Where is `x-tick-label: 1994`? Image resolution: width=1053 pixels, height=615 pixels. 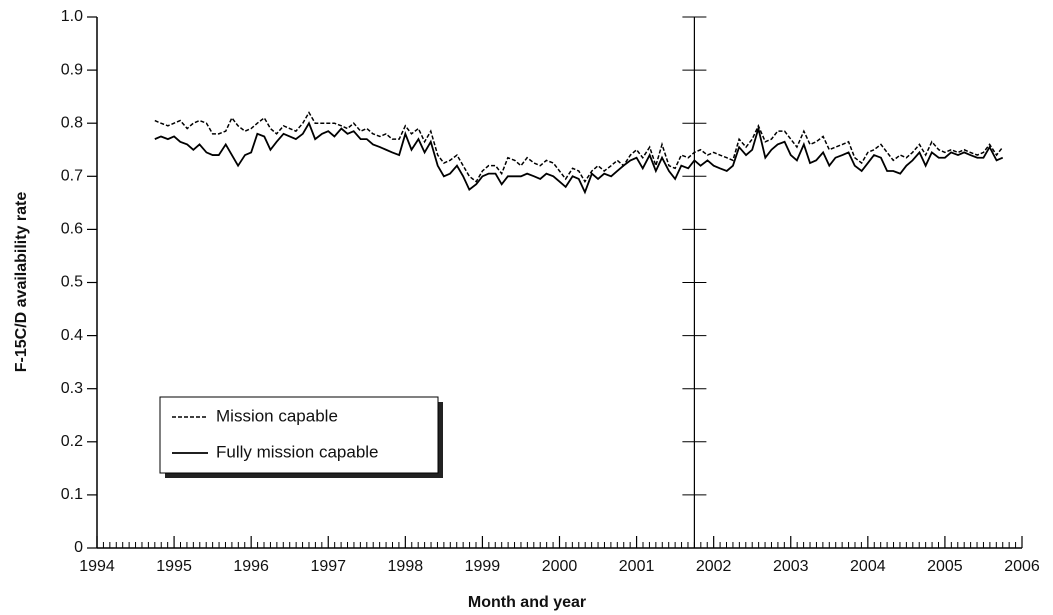
x-tick-label: 1994 is located at coordinates (97, 566).